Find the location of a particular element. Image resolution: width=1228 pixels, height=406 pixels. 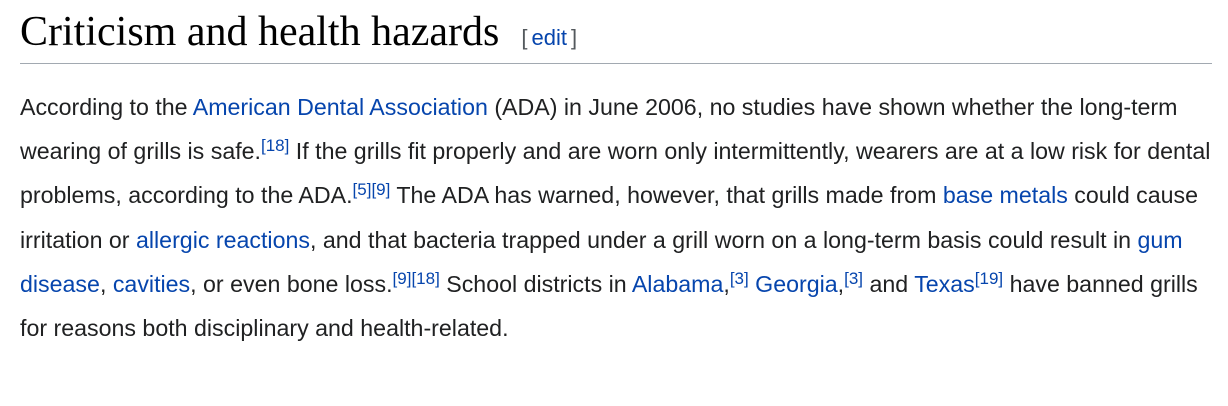

paragraph-text: and is located at coordinates (889, 283).